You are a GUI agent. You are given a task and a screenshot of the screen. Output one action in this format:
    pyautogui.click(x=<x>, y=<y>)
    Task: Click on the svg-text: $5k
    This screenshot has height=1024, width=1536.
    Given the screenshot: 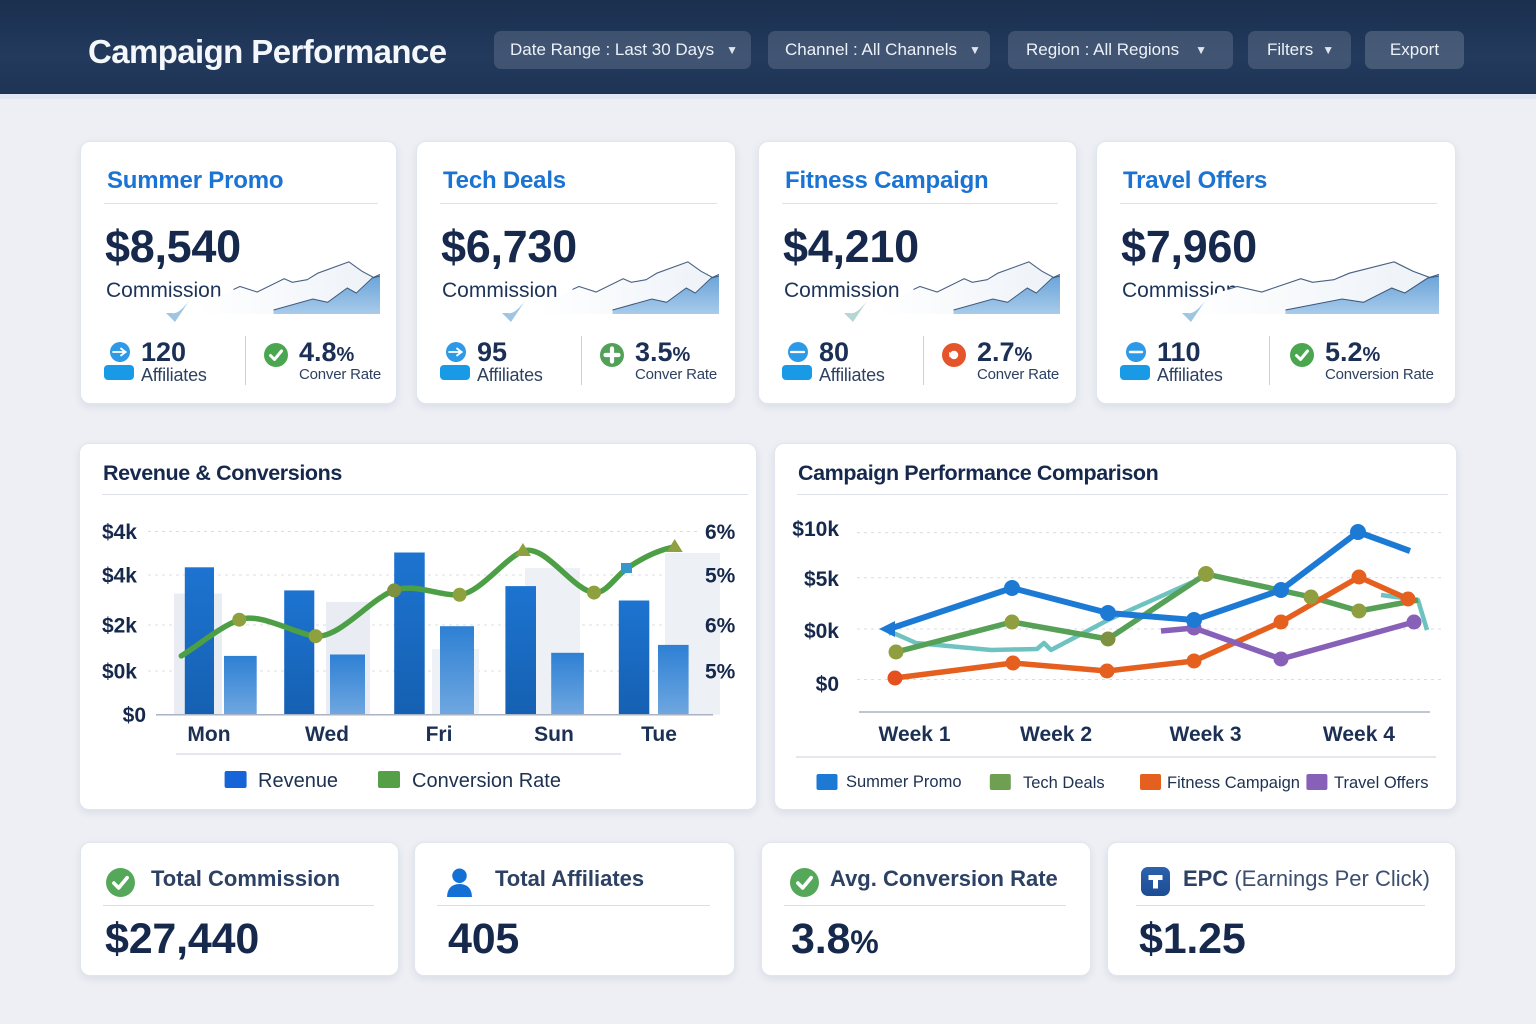 What is the action you would take?
    pyautogui.click(x=821, y=579)
    